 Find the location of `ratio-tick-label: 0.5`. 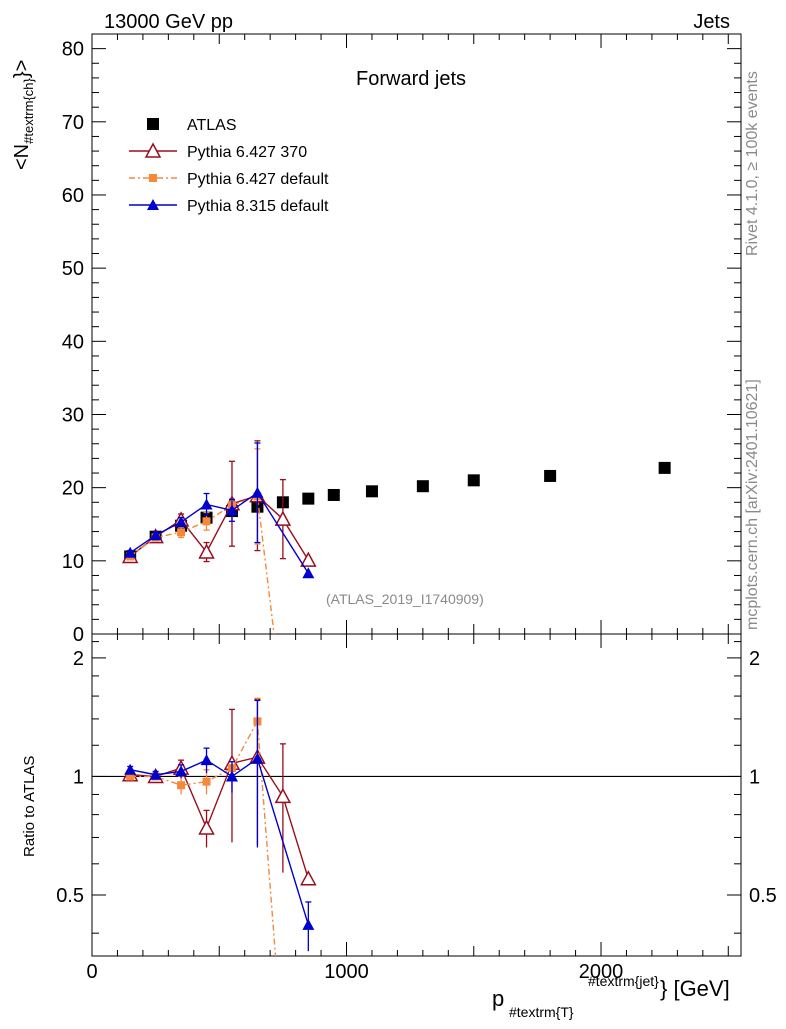

ratio-tick-label: 0.5 is located at coordinates (70, 896).